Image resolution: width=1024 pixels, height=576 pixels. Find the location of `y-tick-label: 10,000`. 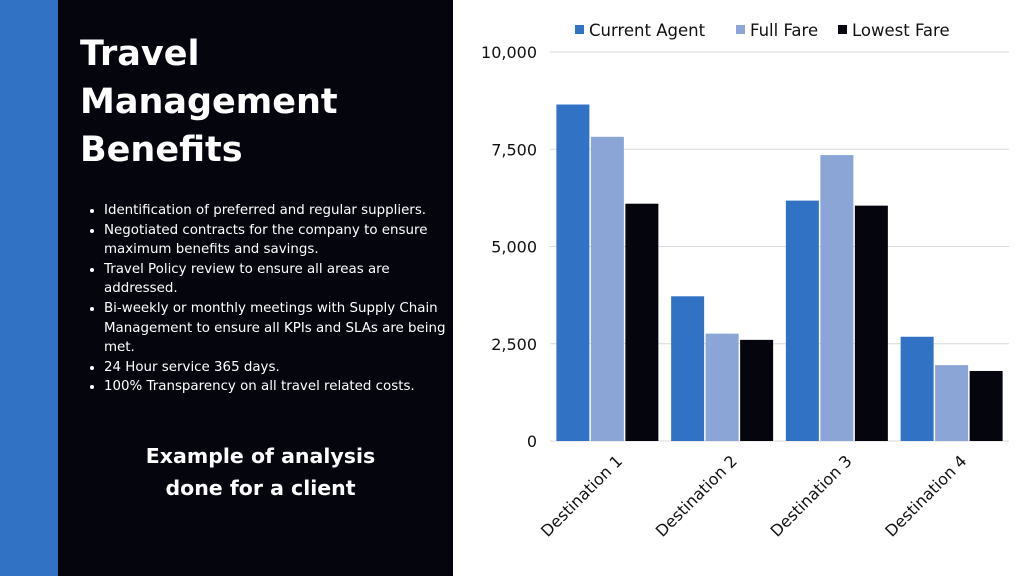

y-tick-label: 10,000 is located at coordinates (509, 52).